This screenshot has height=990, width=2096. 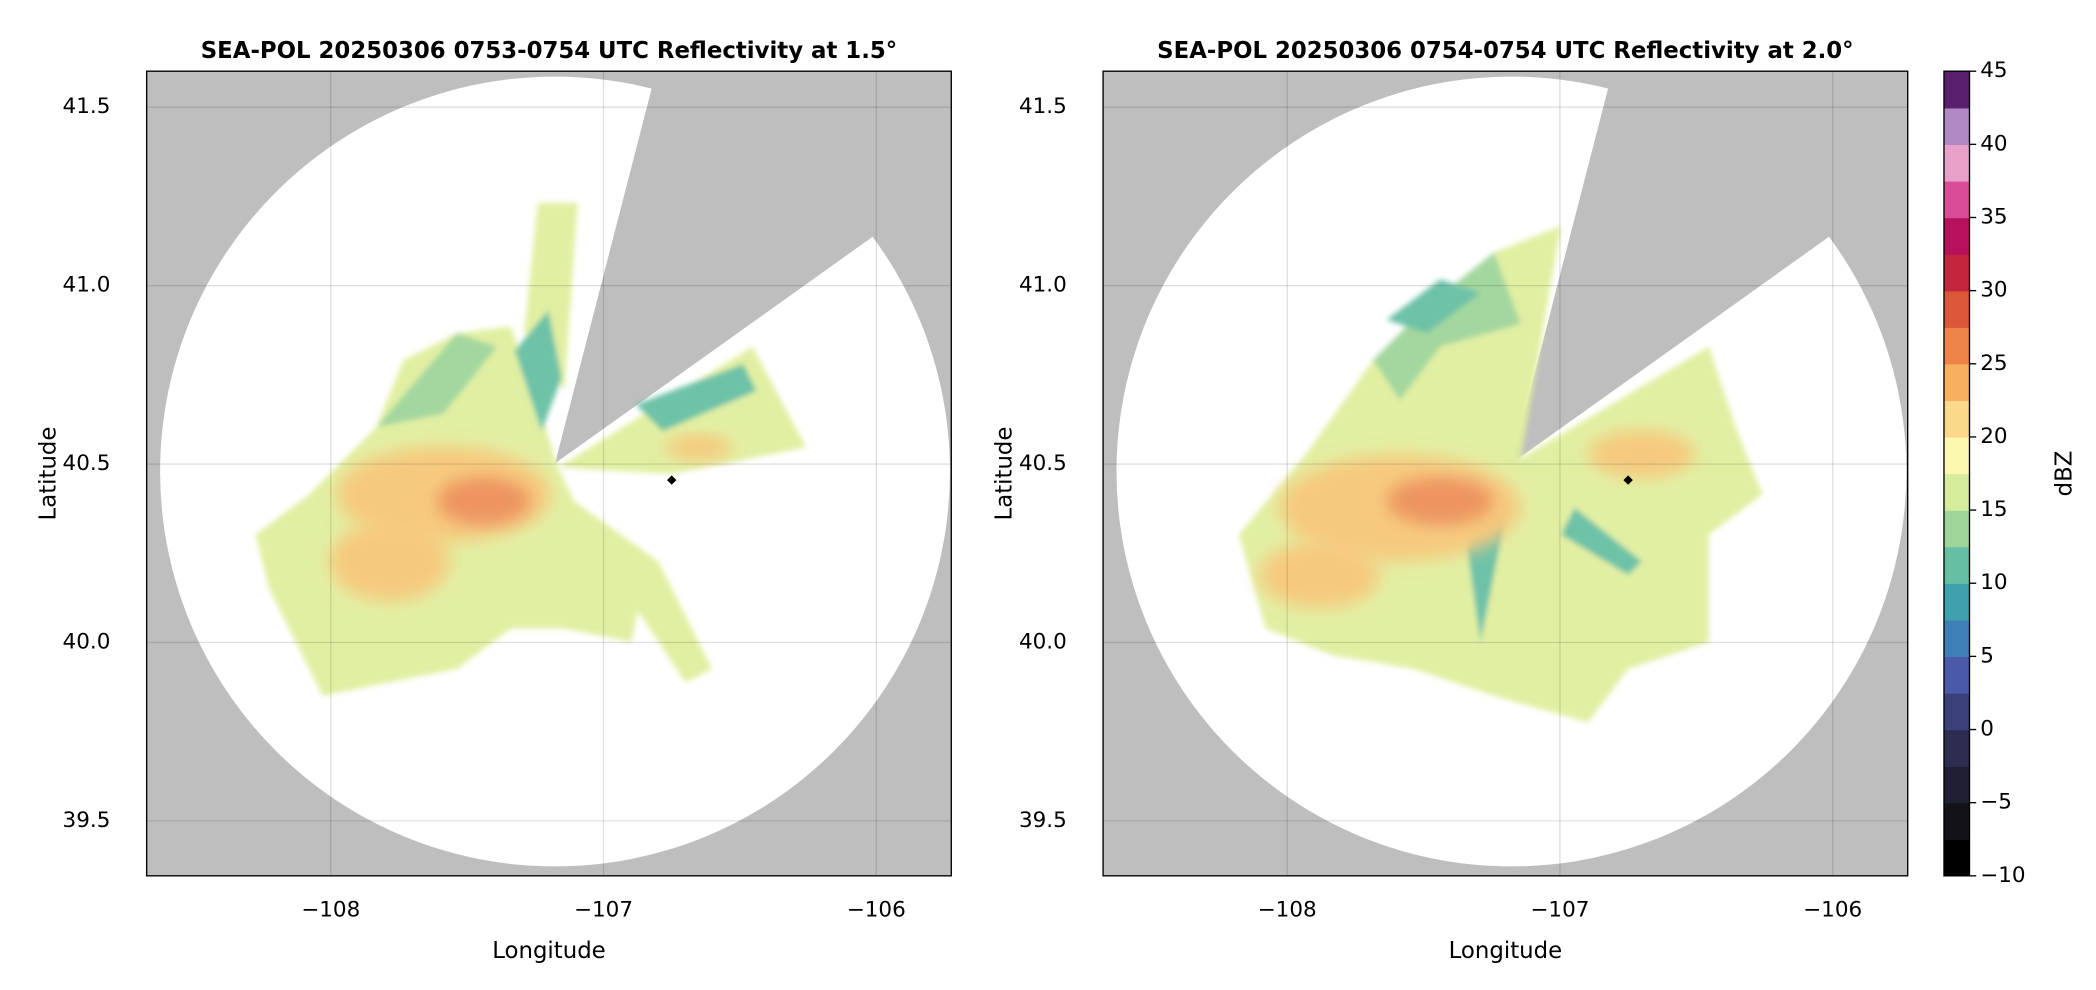 I want to click on colorbar-tick-label: 45, so click(x=1993, y=70).